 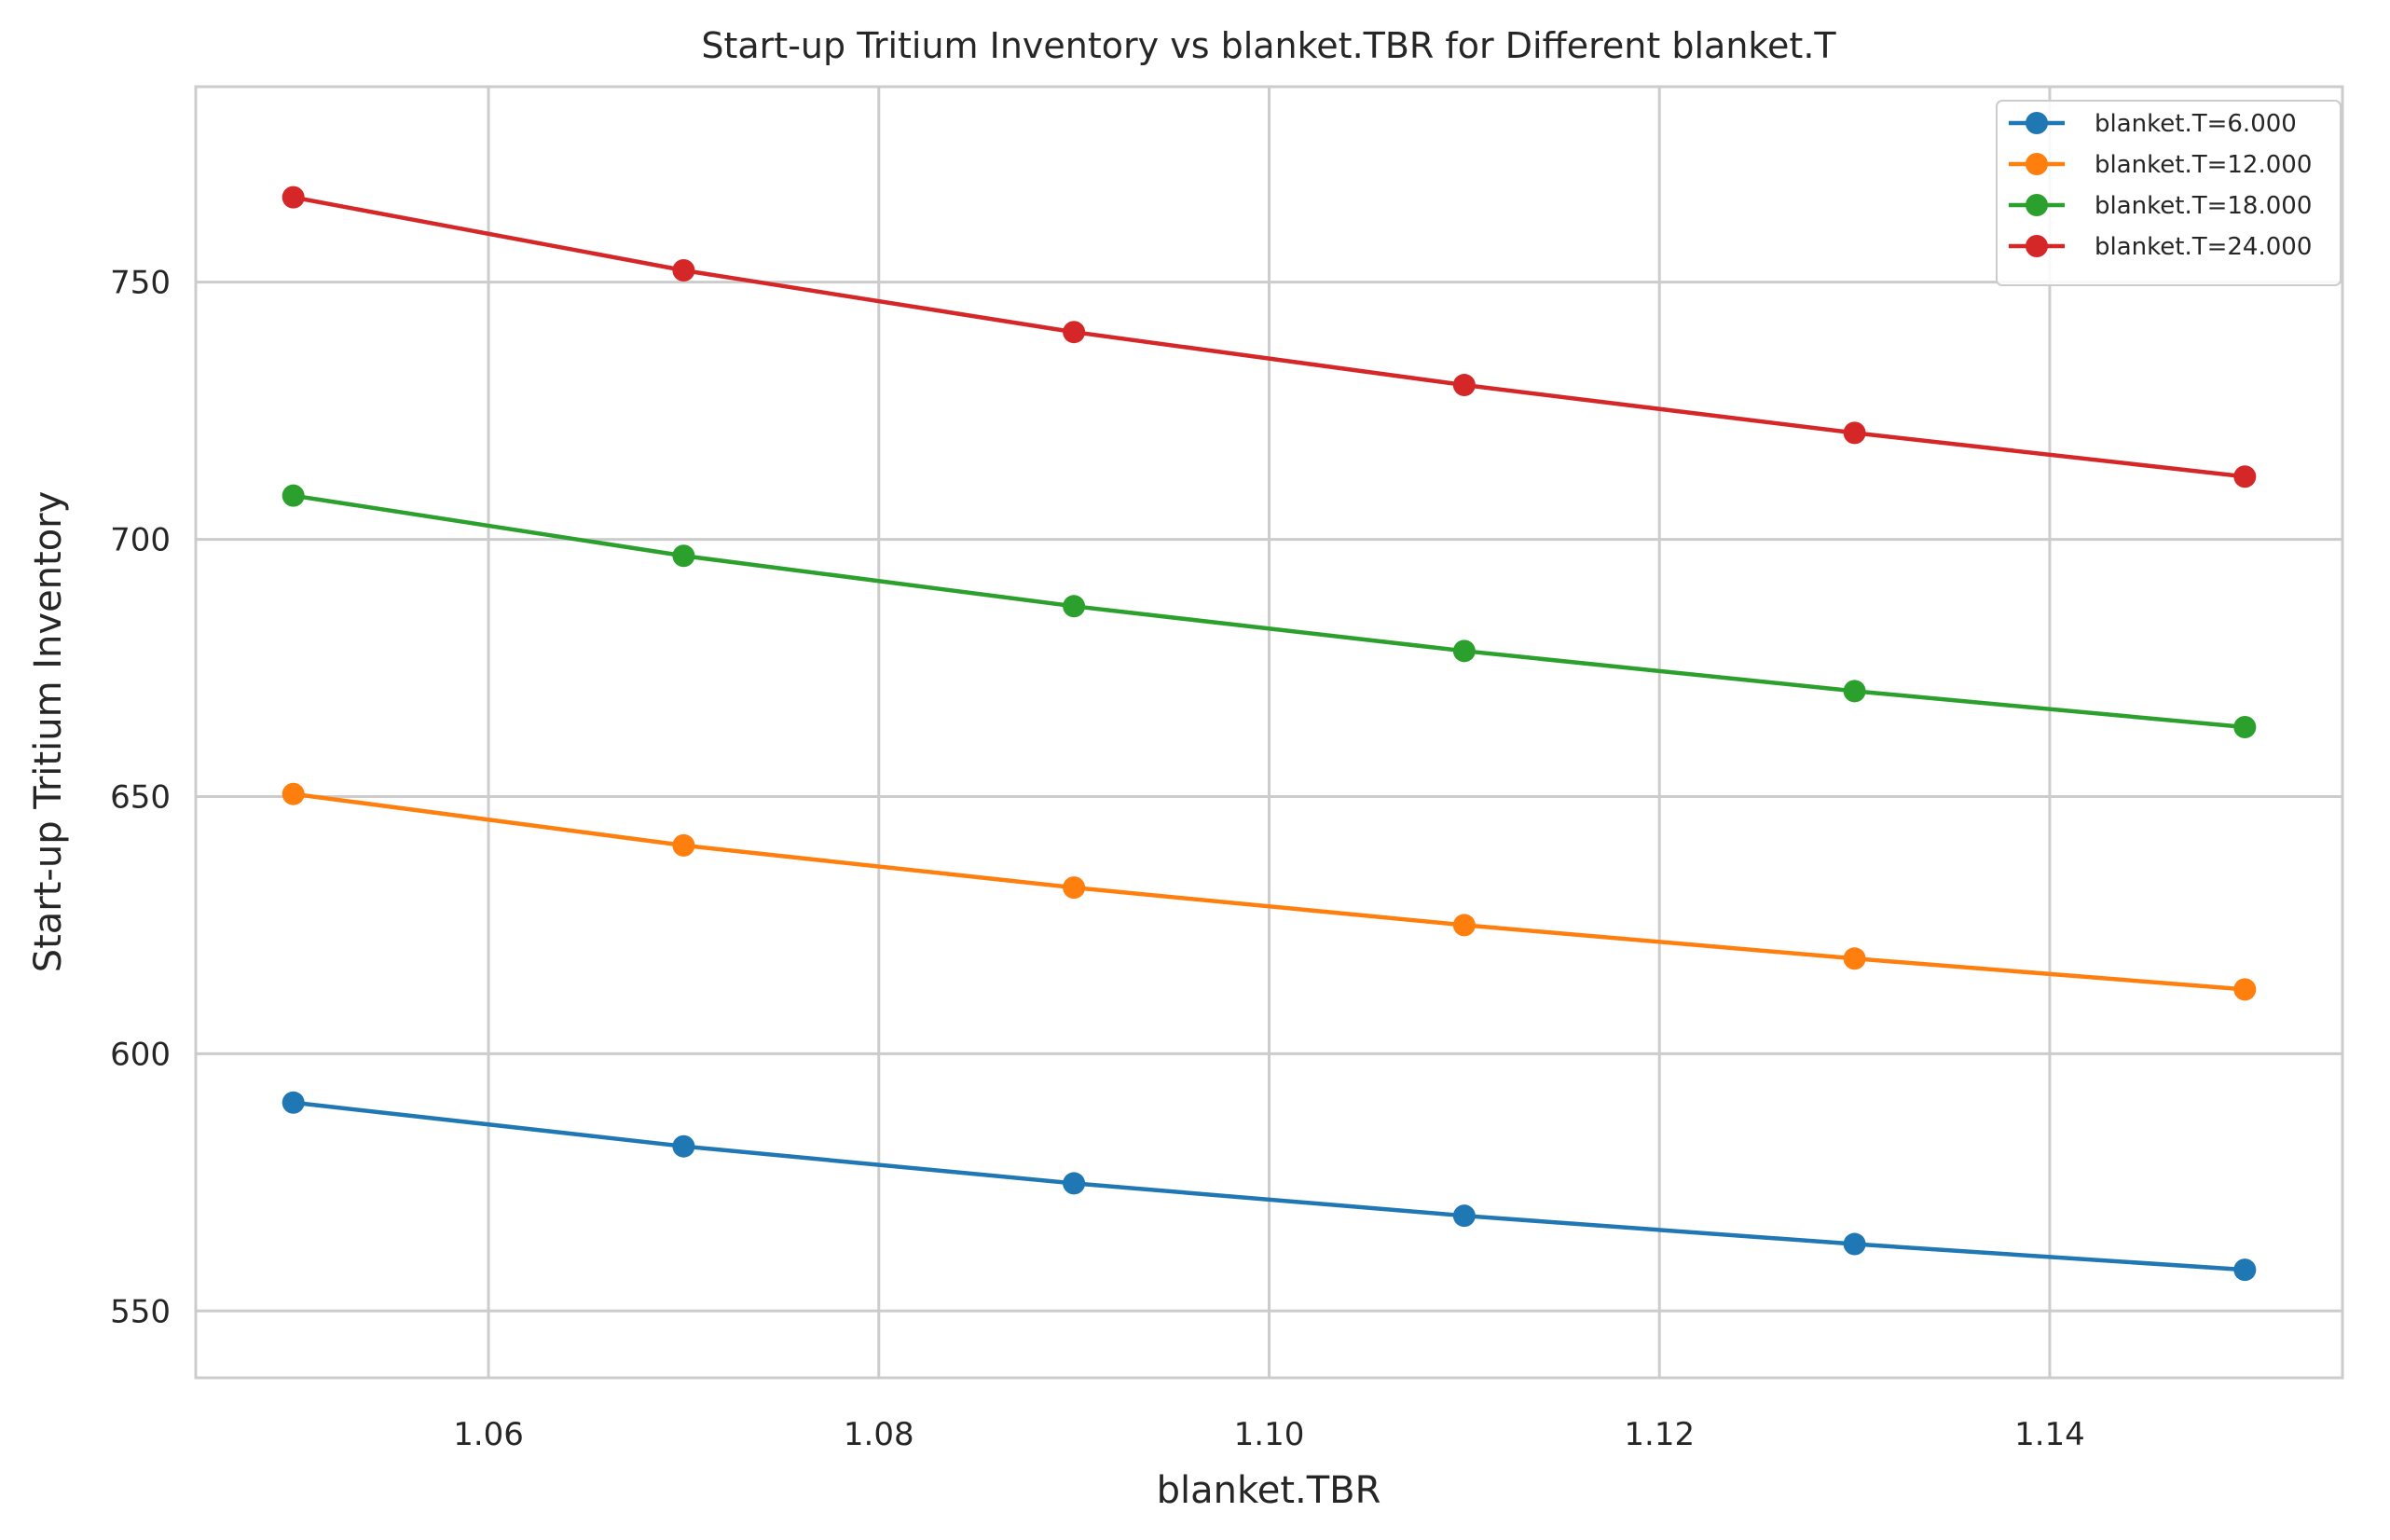 I want to click on y-tick-labels: 550 600 650 700 750, so click(x=140, y=798).